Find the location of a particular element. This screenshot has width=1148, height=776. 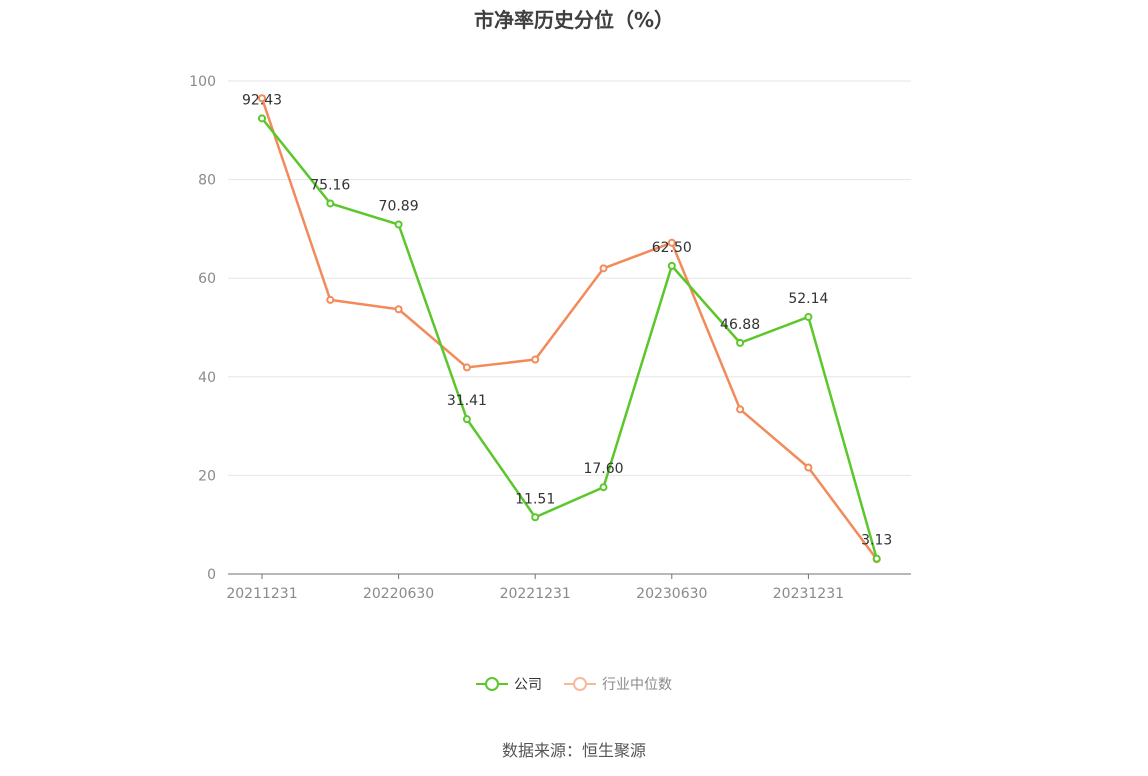

data-label-company: 62.50 is located at coordinates (672, 248).